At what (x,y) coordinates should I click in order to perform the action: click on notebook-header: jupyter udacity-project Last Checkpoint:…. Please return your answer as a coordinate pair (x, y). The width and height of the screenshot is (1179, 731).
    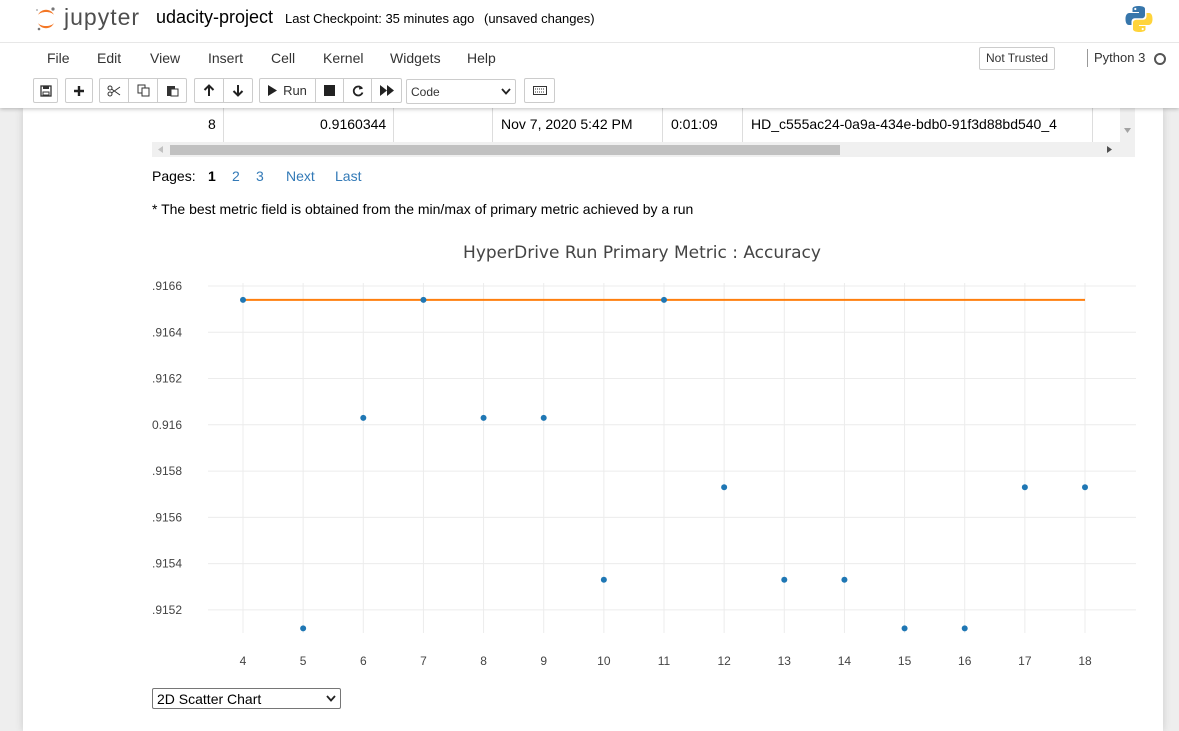
    Looking at the image, I should click on (589, 54).